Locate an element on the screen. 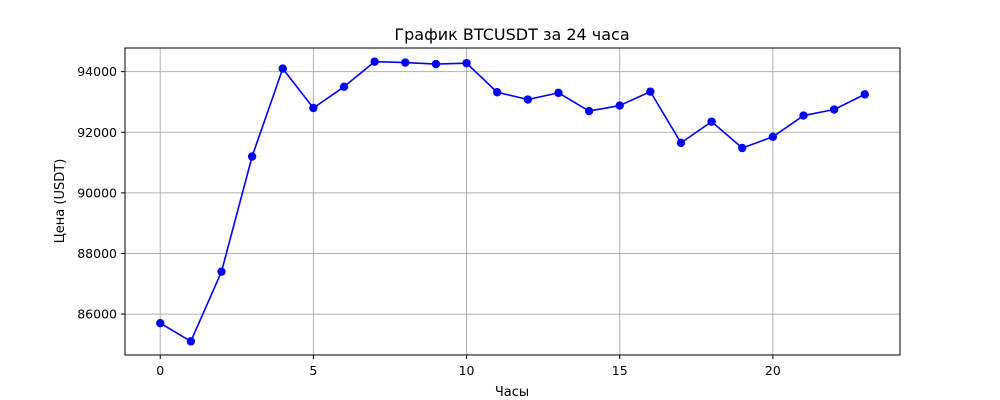  y-tick-label: 88000 is located at coordinates (97, 253).